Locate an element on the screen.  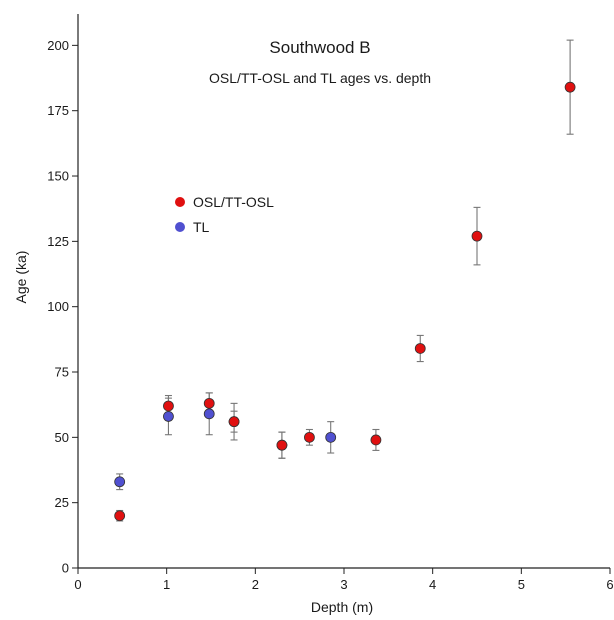
x-tick-label: 6 is located at coordinates (609, 584).